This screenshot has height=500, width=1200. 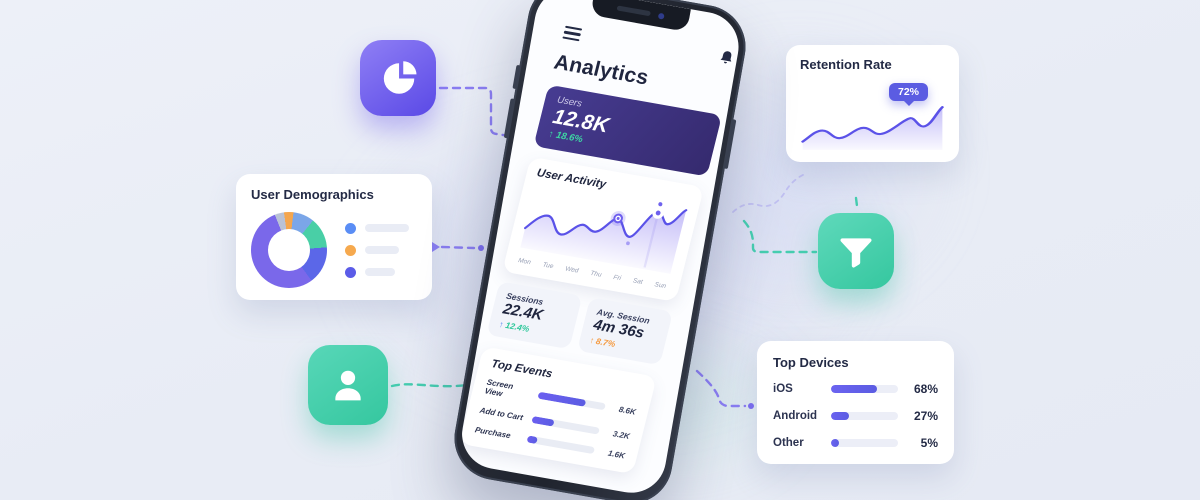 What do you see at coordinates (846, 64) in the screenshot?
I see `card-title: Retention Rate` at bounding box center [846, 64].